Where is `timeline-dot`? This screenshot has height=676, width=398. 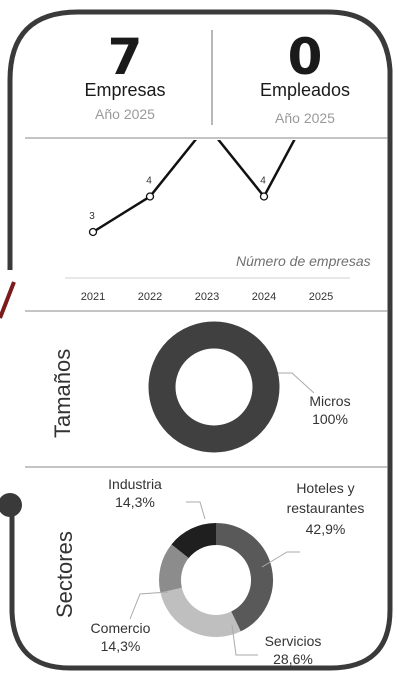
timeline-dot is located at coordinates (11, 505).